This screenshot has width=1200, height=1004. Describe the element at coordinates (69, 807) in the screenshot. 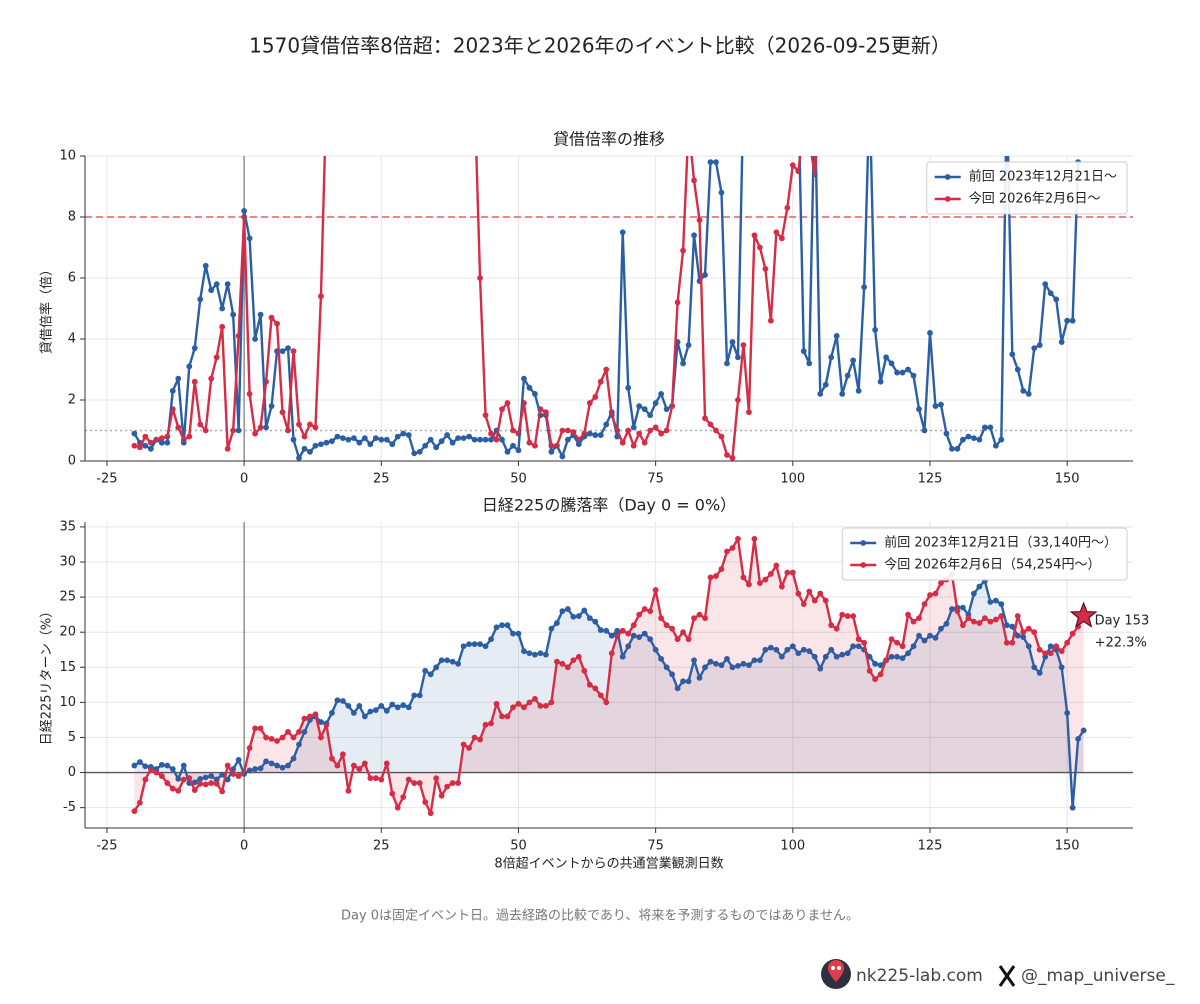

I see `y-tick-label: -5` at that location.